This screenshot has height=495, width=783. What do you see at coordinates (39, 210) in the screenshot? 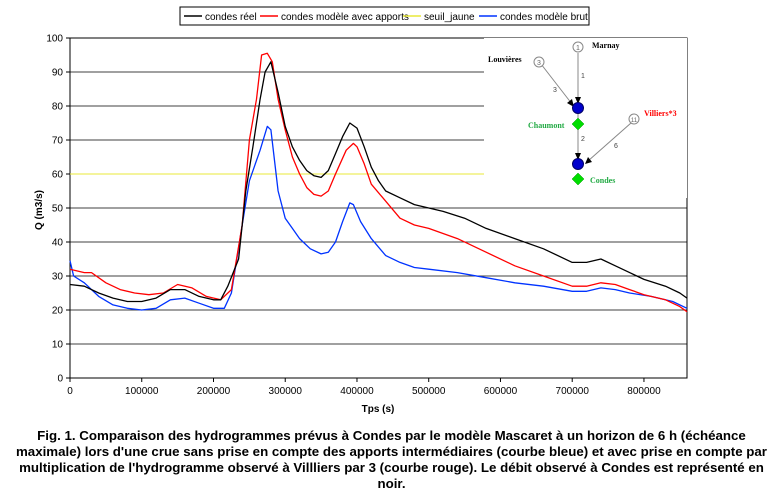
I see `y-axis-title: Q (m3/s)` at bounding box center [39, 210].